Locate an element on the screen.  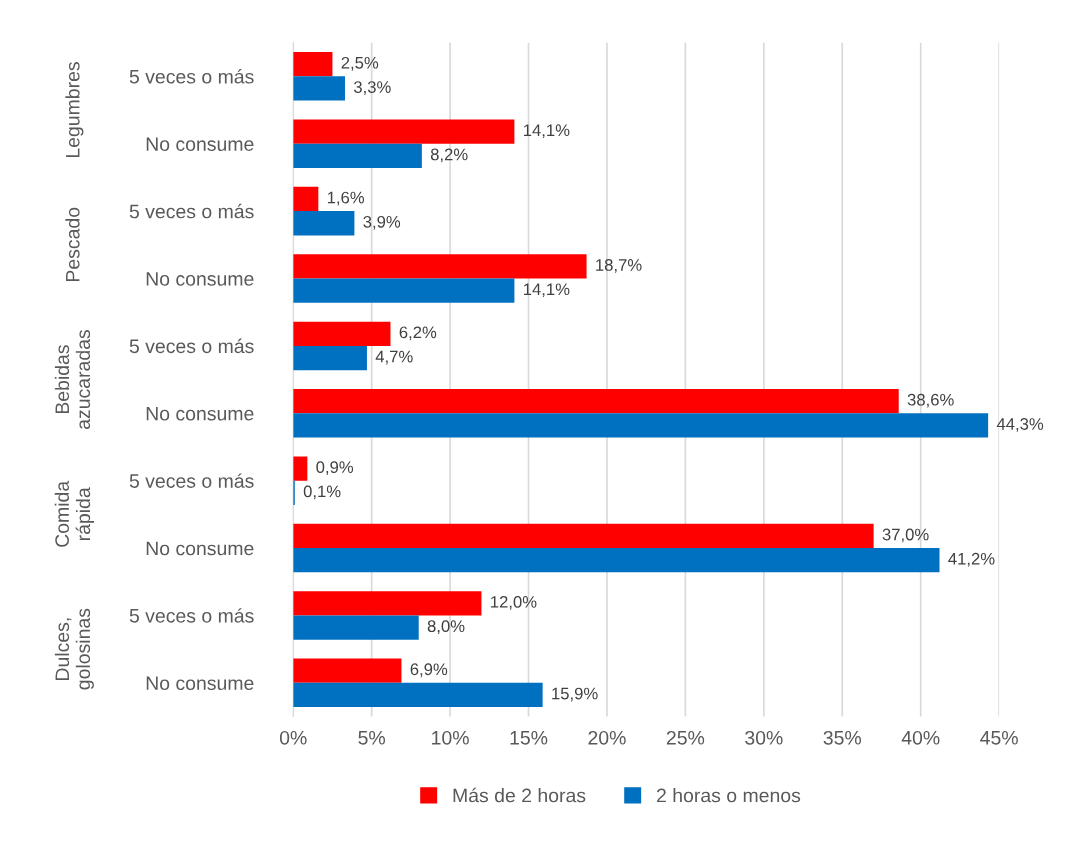
x-tick-label: 45% is located at coordinates (999, 738).